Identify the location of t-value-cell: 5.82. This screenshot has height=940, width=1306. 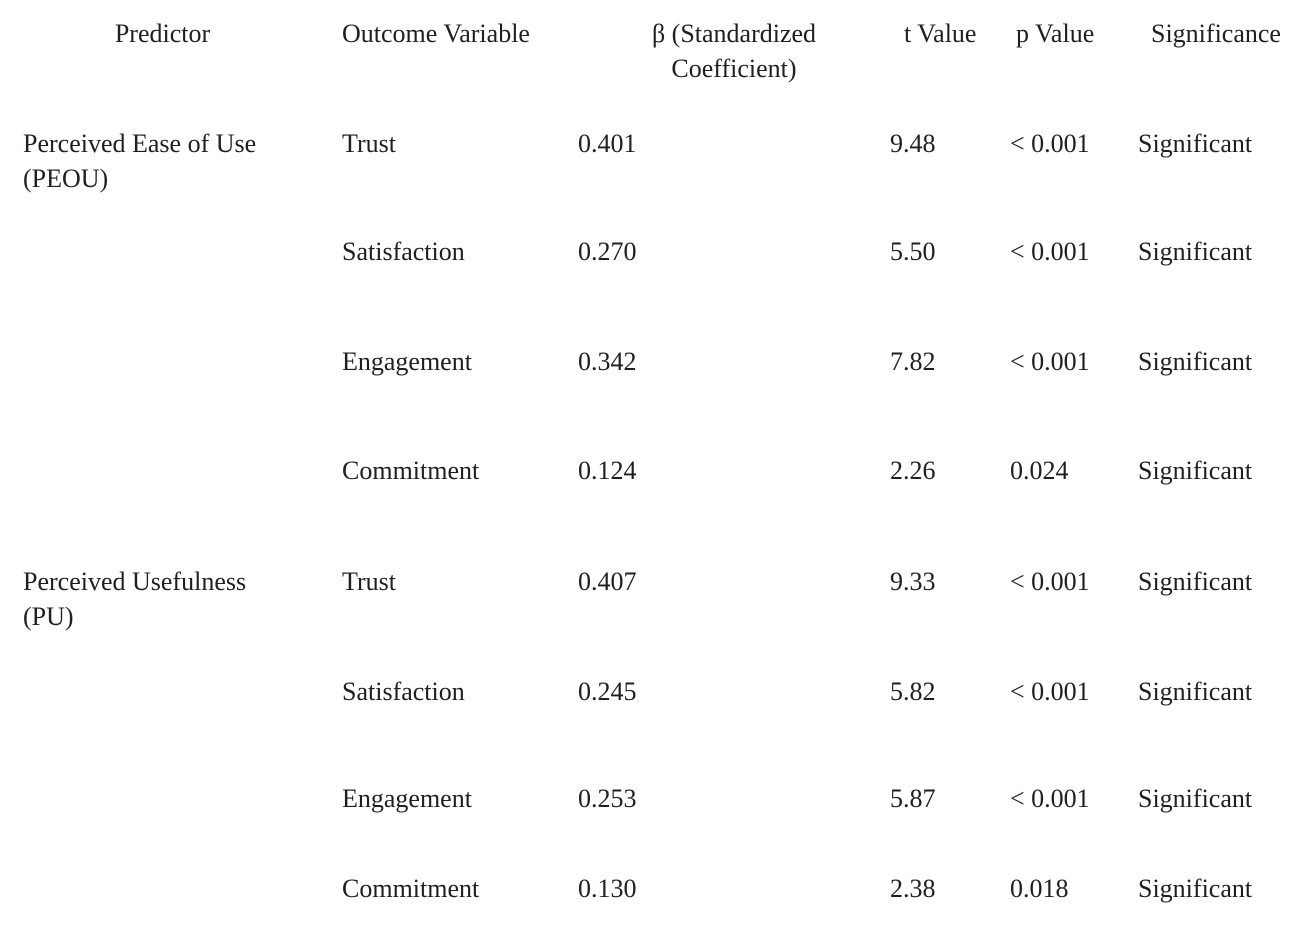
(913, 691).